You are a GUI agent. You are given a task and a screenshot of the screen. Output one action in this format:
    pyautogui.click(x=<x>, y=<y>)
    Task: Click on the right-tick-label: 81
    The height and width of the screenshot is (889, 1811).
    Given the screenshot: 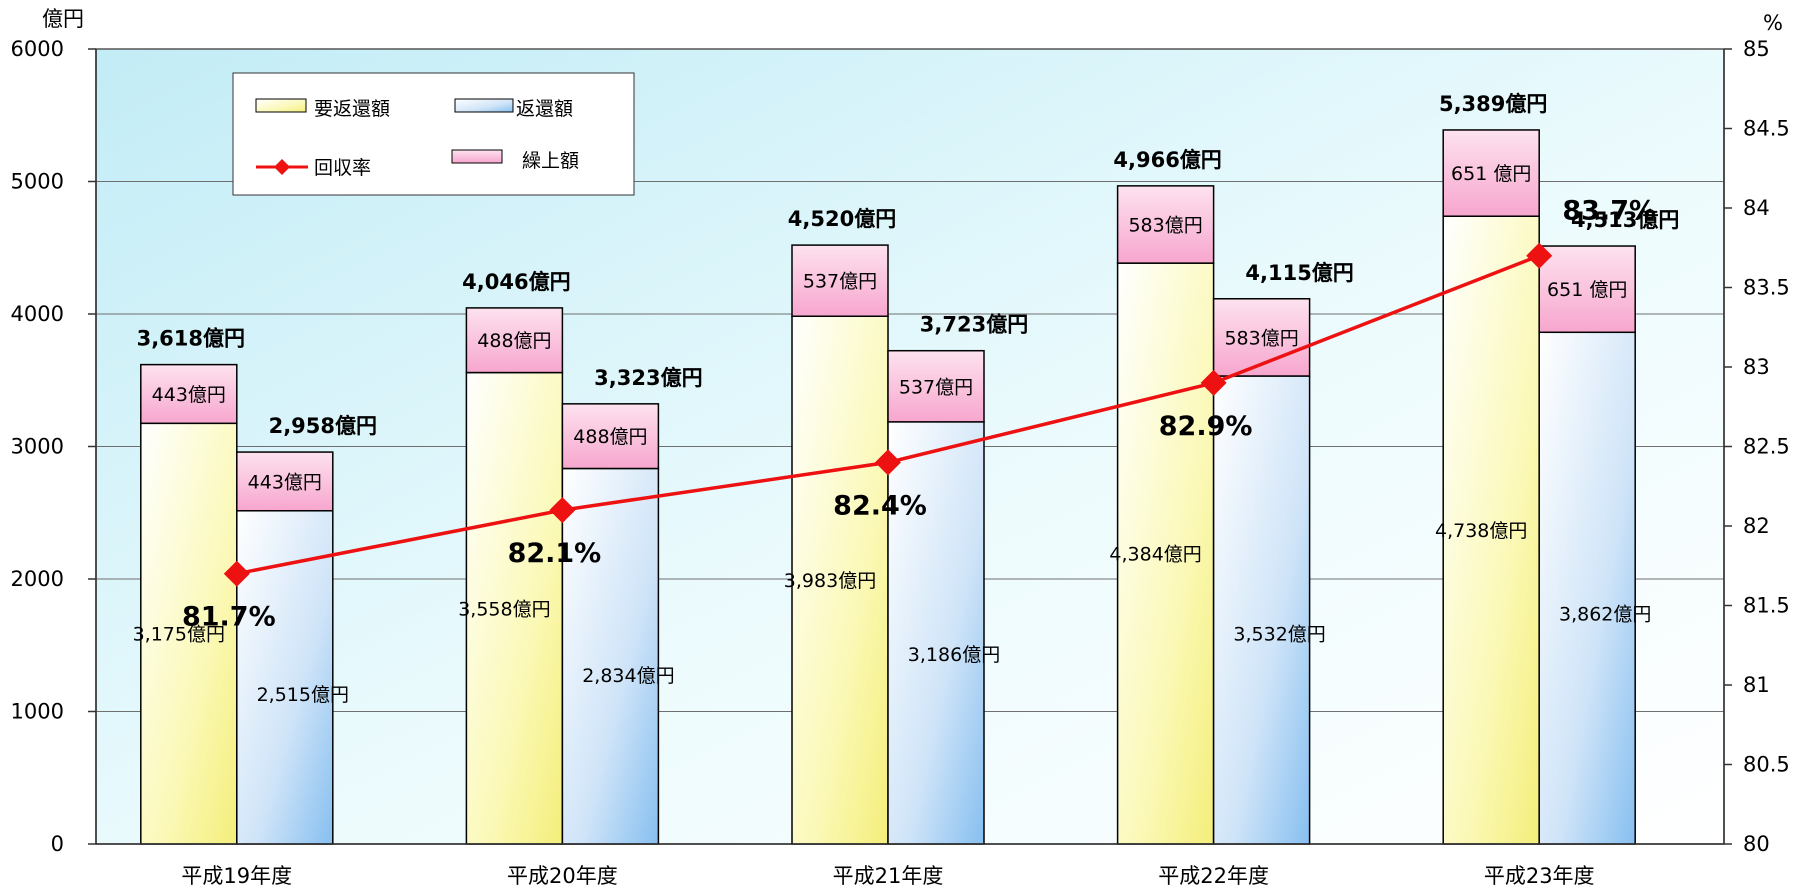 What is the action you would take?
    pyautogui.click(x=1756, y=685)
    